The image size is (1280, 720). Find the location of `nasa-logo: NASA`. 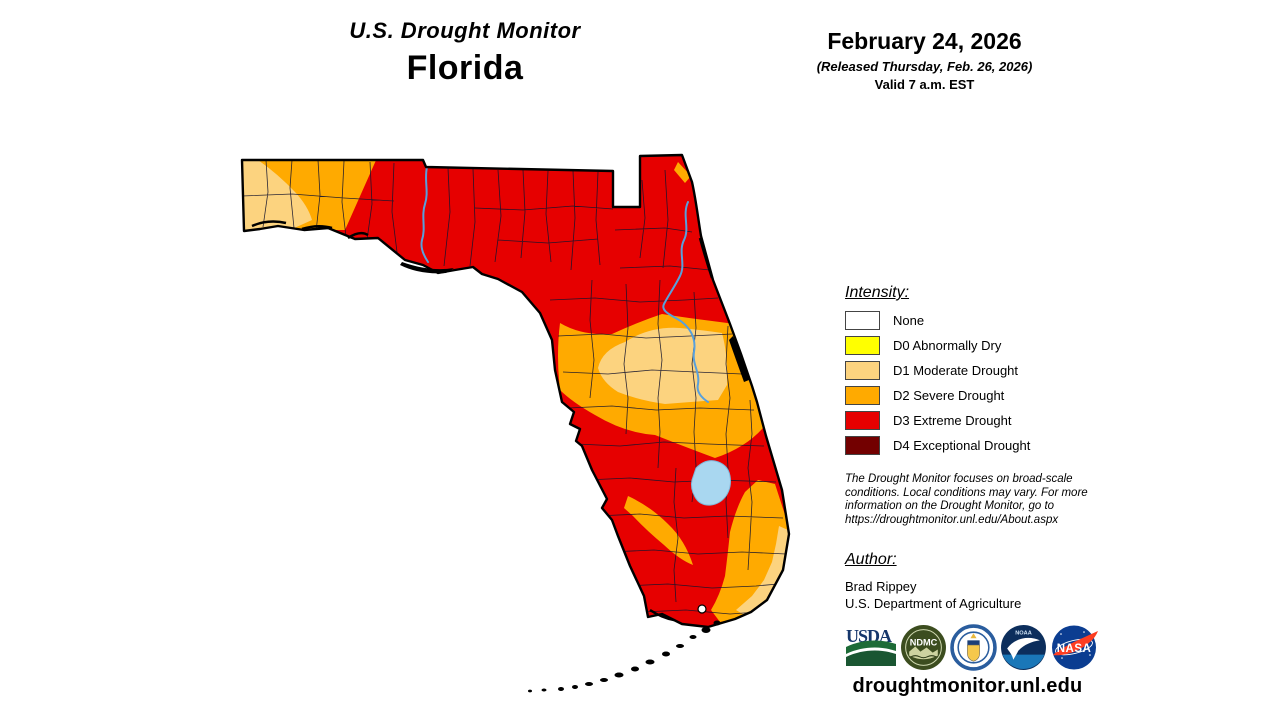

nasa-logo: NASA is located at coordinates (1075, 647).